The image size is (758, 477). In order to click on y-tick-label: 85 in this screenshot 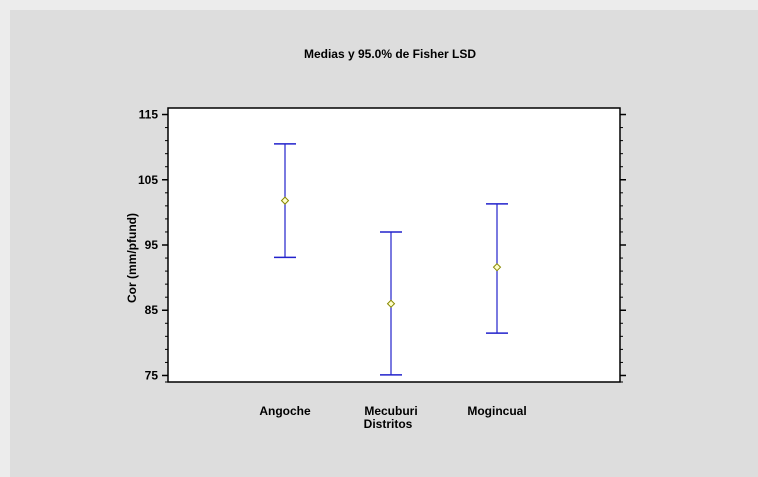, I will do `click(152, 310)`.